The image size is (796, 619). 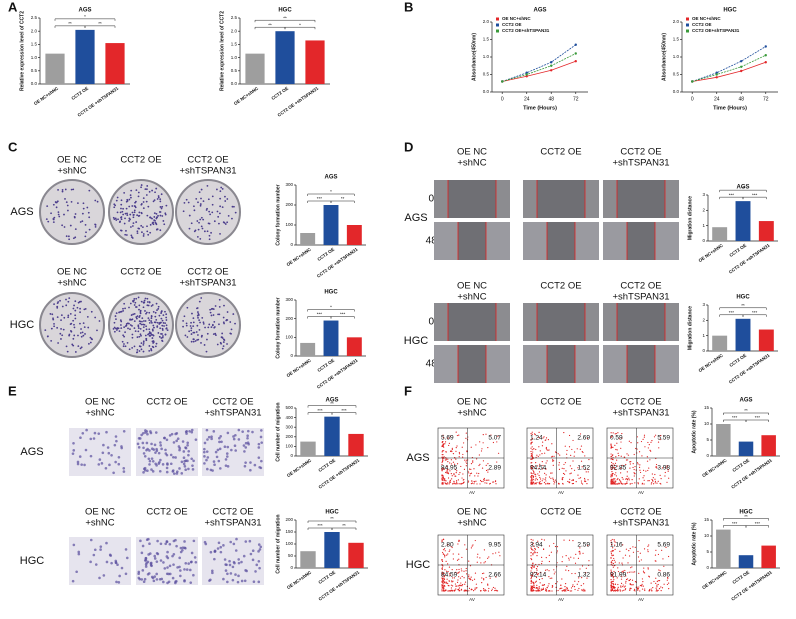 What do you see at coordinates (100, 23) in the screenshot?
I see `significance-label: **` at bounding box center [100, 23].